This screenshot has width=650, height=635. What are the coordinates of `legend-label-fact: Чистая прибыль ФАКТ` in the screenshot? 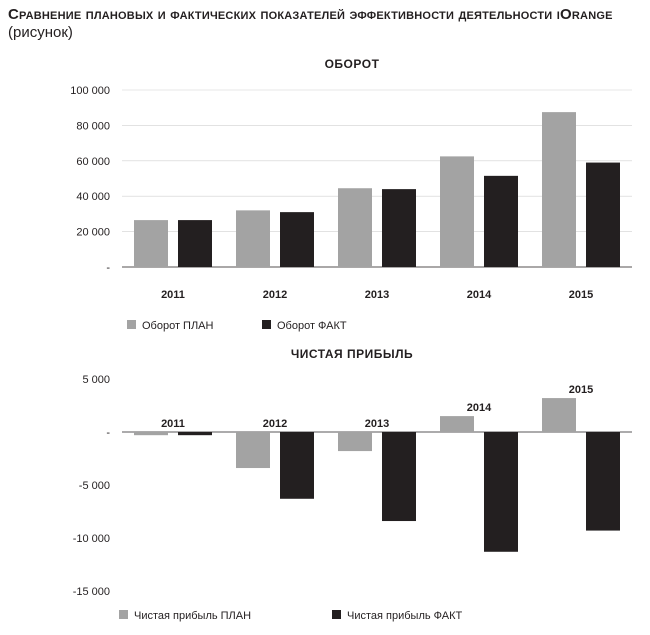 It's located at (405, 616).